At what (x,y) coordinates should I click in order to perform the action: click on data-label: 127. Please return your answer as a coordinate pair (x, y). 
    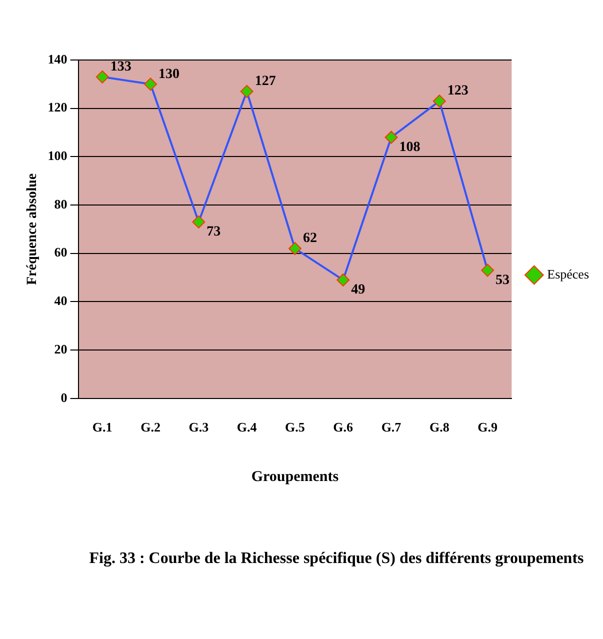
    Looking at the image, I should click on (265, 82).